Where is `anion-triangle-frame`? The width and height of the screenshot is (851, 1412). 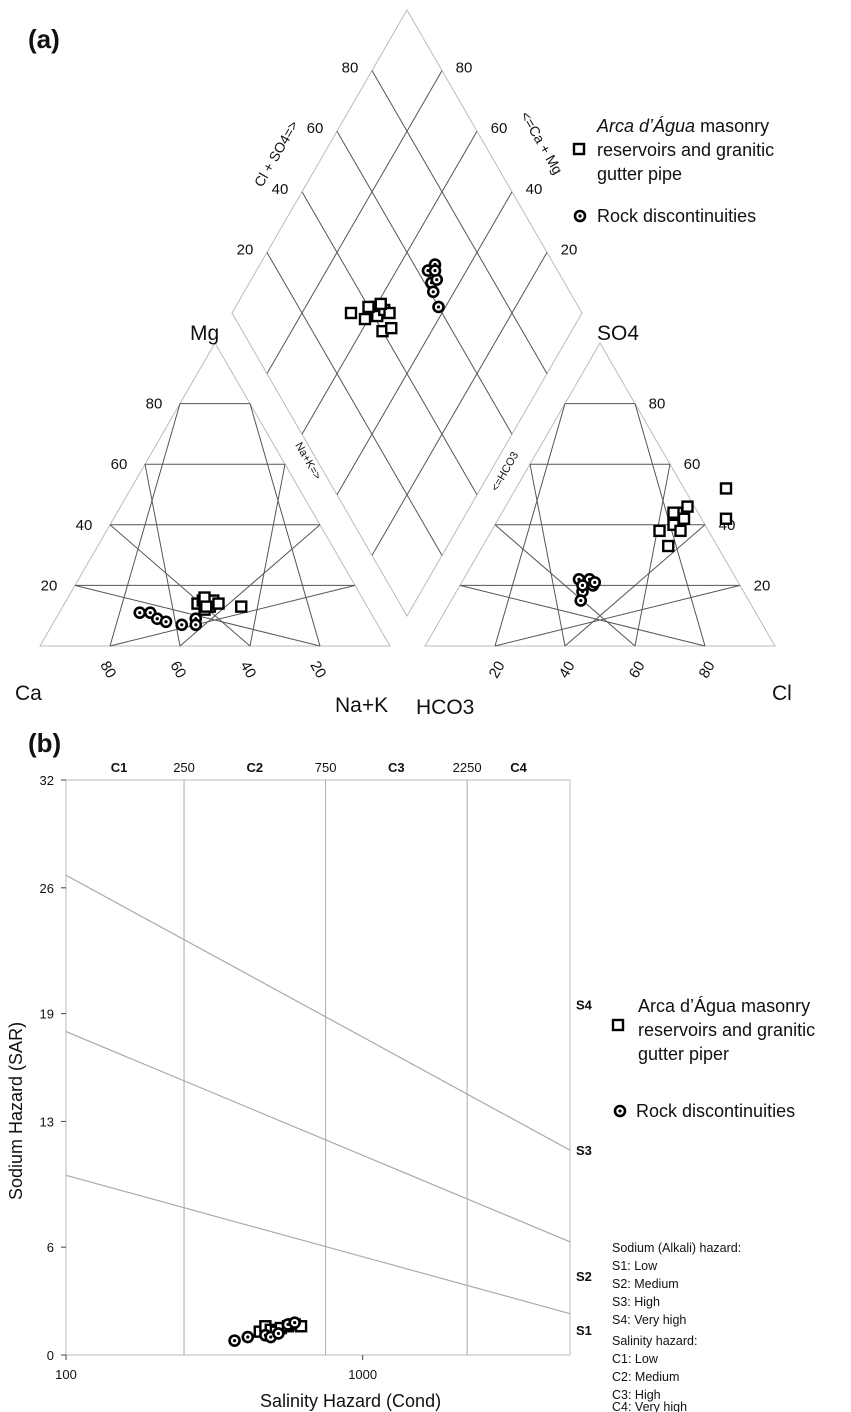 anion-triangle-frame is located at coordinates (600, 494).